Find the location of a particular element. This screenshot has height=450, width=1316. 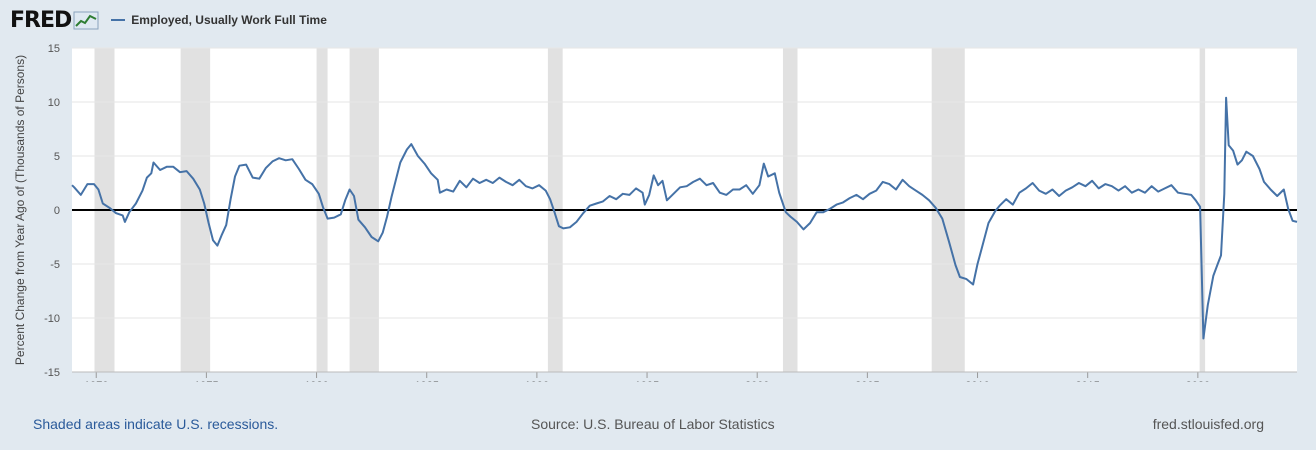

y-tick-label: 0 is located at coordinates (57, 211).